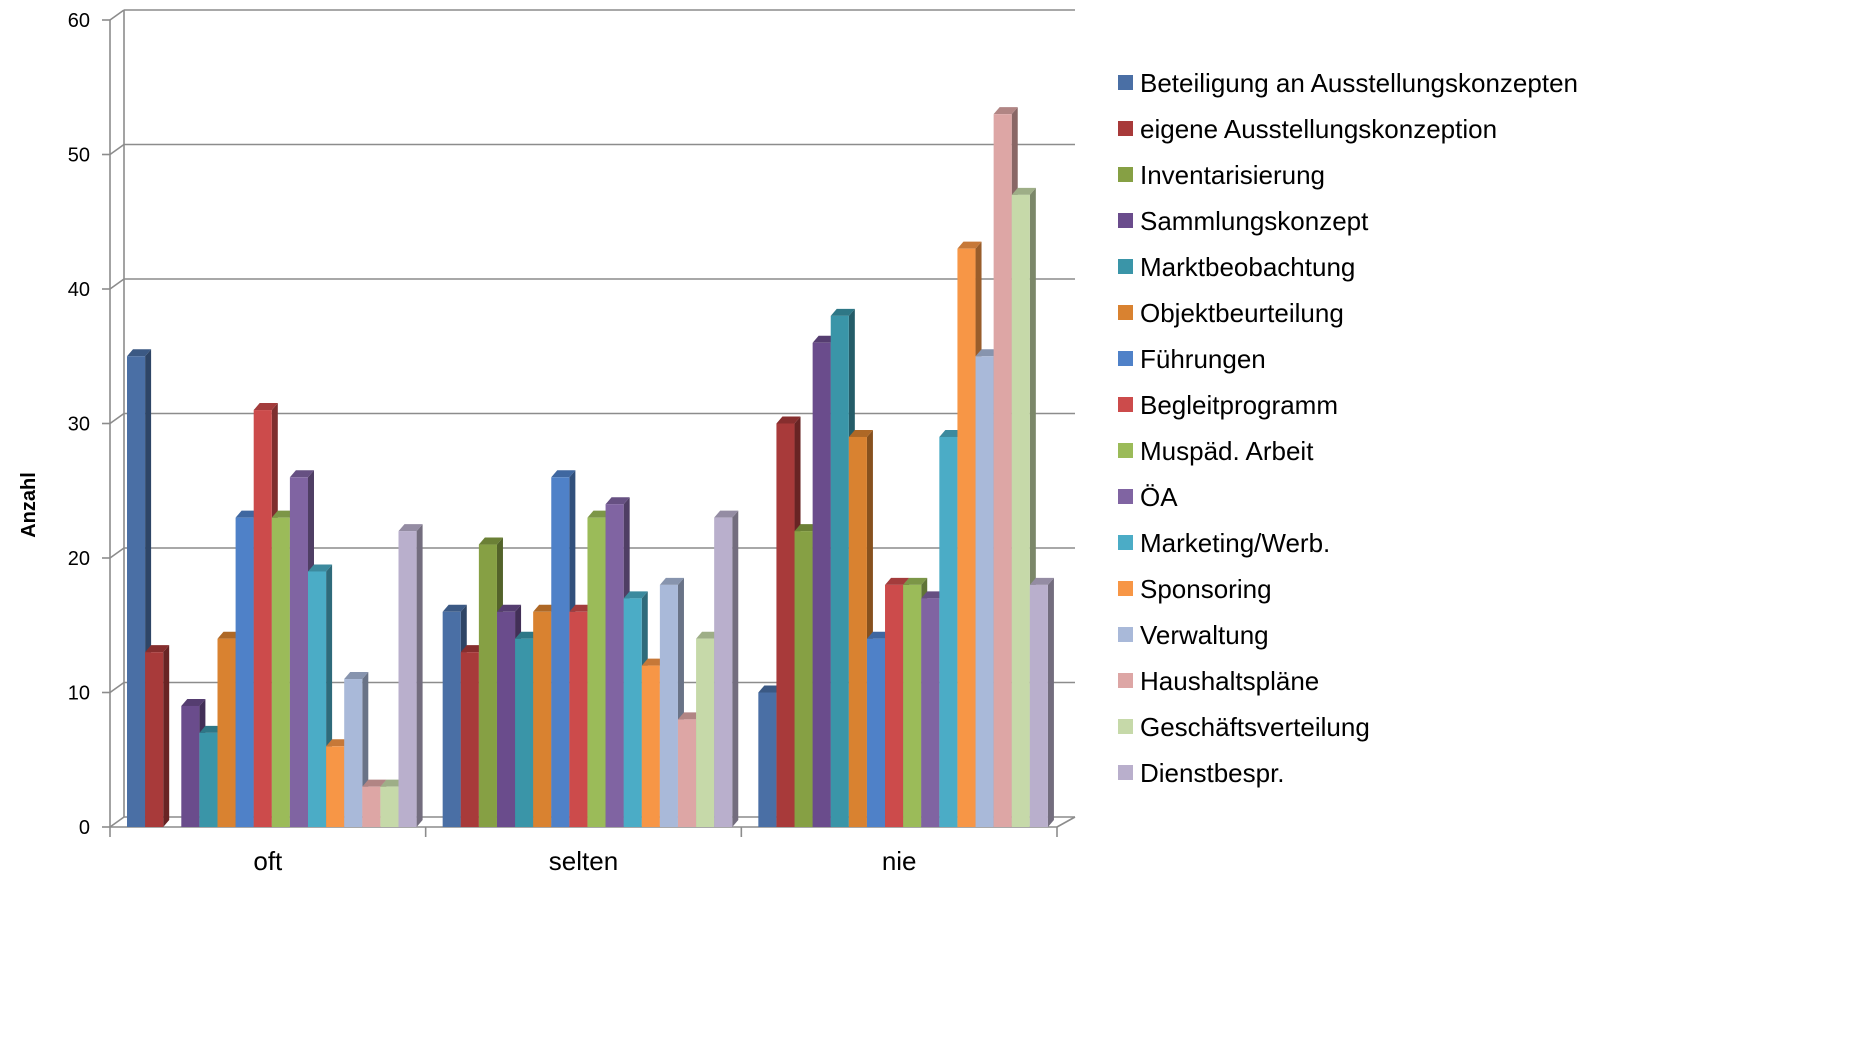 The image size is (1866, 1040). I want to click on legend-label: Marktbeobachtung, so click(1247, 267).